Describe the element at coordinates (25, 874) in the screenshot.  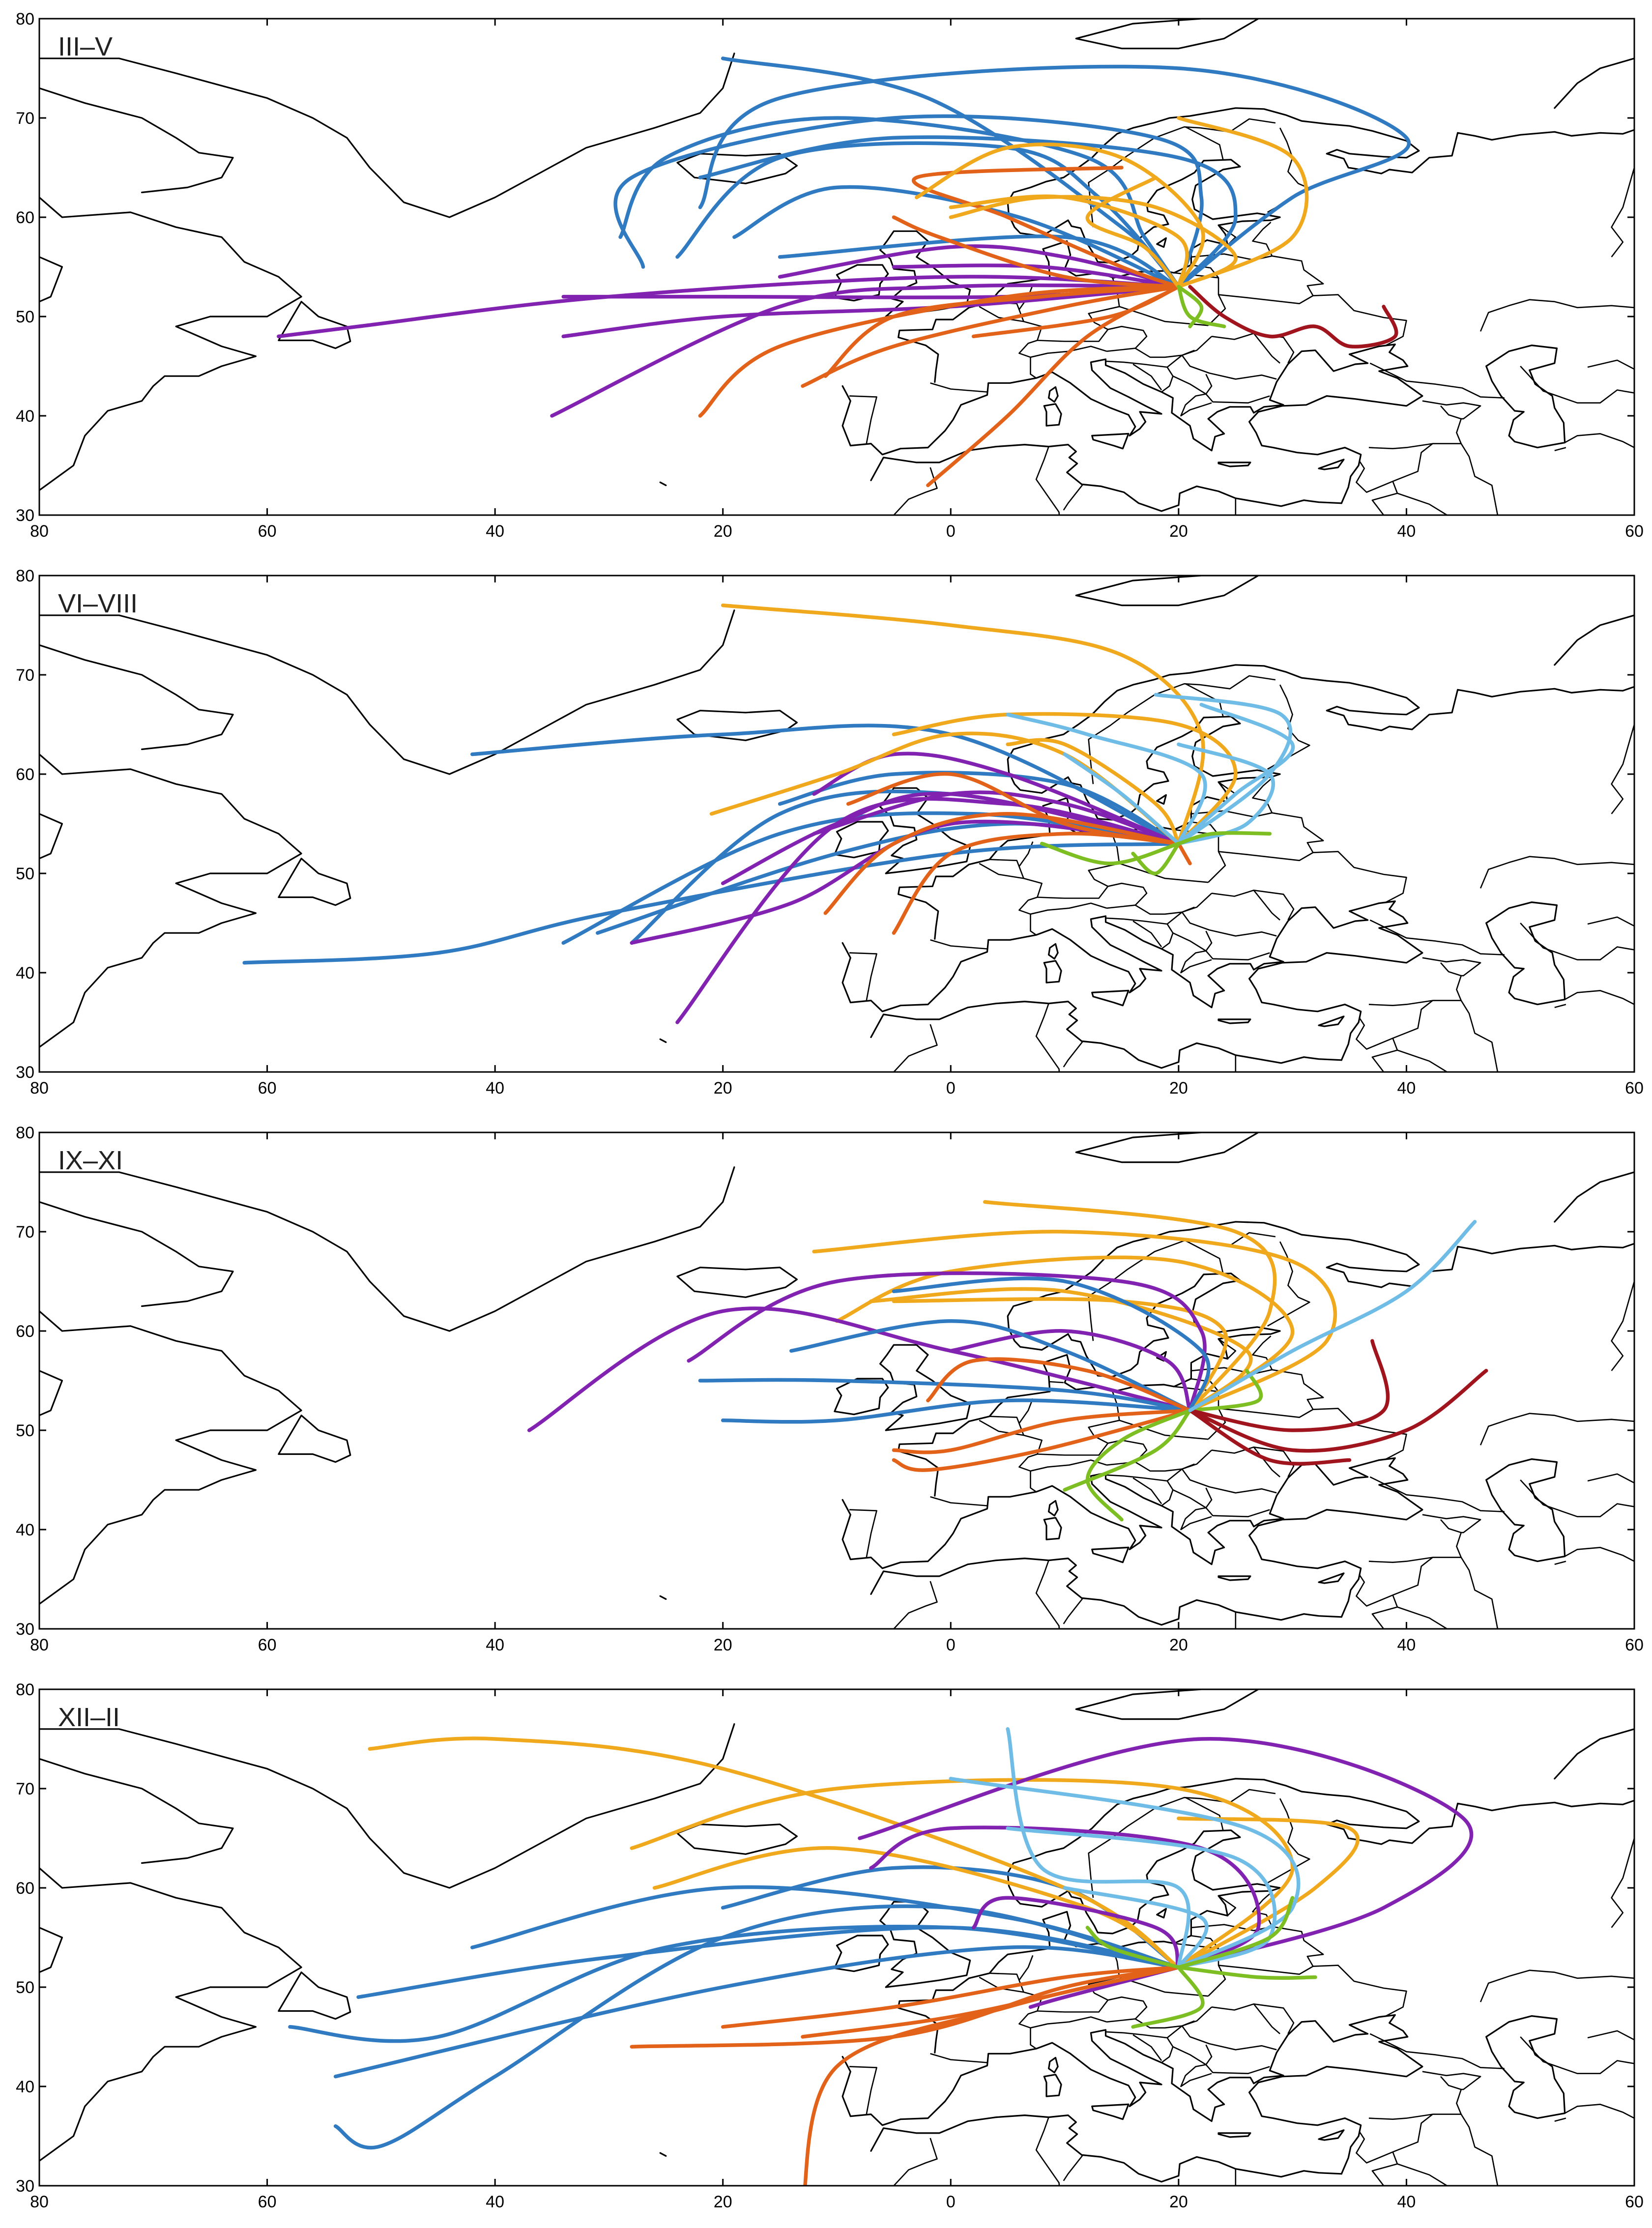
I see `y-tick-label: 50` at that location.